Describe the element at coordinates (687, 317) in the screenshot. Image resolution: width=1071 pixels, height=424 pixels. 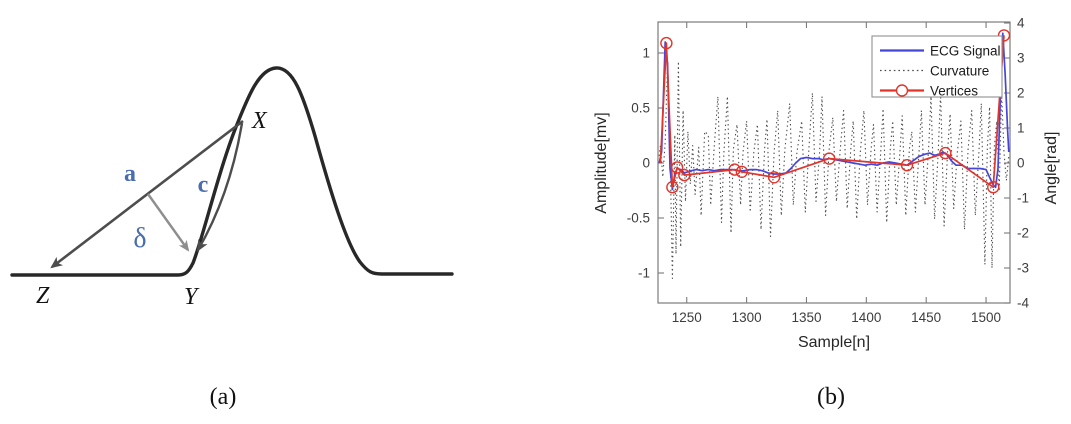
I see `x-tick-label: 1250` at that location.